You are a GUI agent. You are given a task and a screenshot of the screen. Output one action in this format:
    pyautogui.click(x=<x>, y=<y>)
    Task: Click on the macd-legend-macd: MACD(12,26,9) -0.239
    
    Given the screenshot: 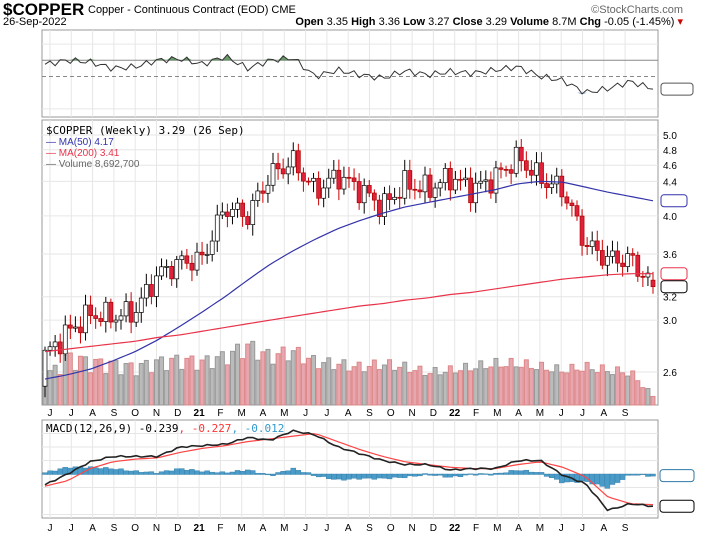 What is the action you would take?
    pyautogui.click(x=112, y=428)
    